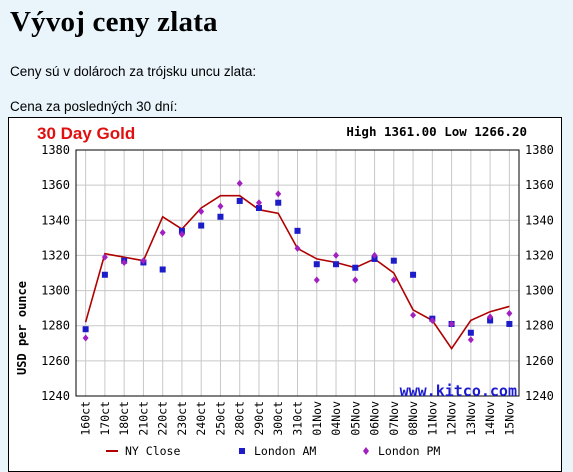 The image size is (573, 472). I want to click on x-tick-label: 160ct, so click(86, 418).